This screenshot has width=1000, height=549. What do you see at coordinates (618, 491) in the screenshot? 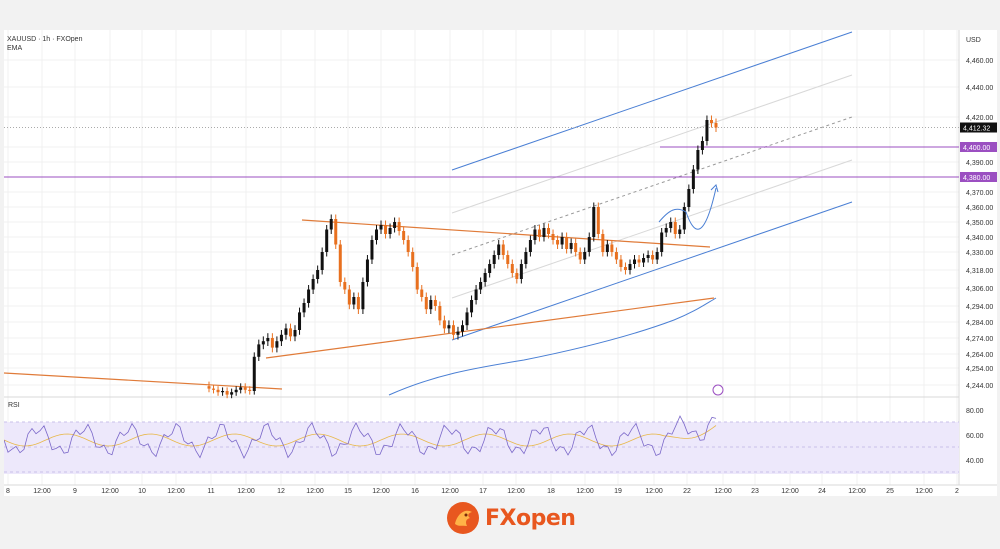
I see `x-tick-label: 19` at bounding box center [618, 491].